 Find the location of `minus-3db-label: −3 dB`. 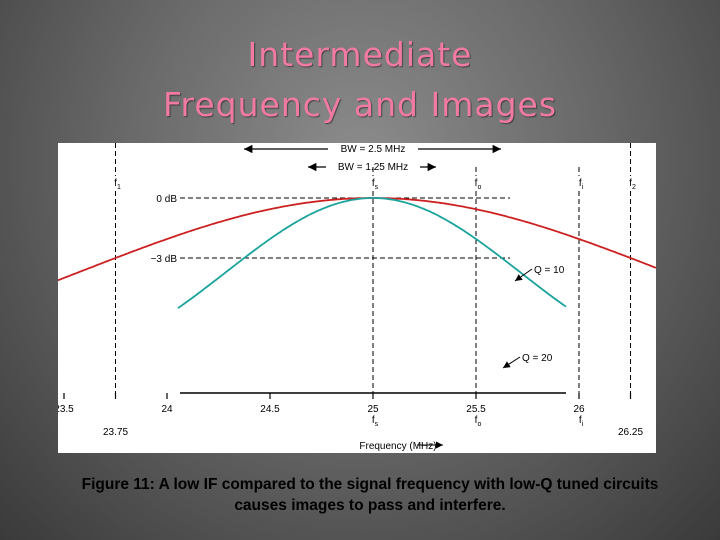

minus-3db-label: −3 dB is located at coordinates (164, 259).